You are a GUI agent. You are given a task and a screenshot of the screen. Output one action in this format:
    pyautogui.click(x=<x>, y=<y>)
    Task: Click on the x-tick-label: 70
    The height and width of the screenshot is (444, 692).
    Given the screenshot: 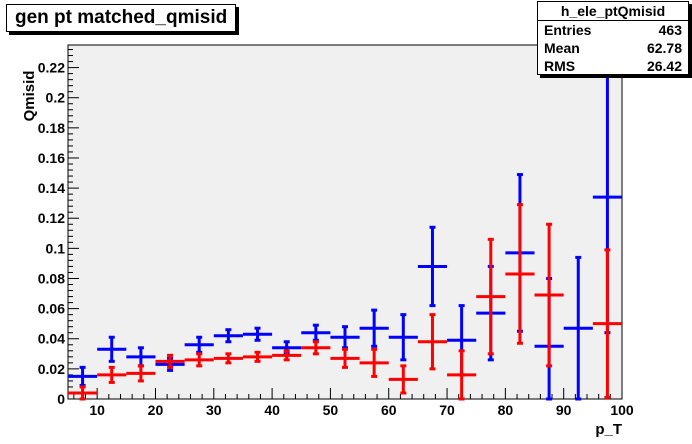 What is the action you would take?
    pyautogui.click(x=447, y=410)
    